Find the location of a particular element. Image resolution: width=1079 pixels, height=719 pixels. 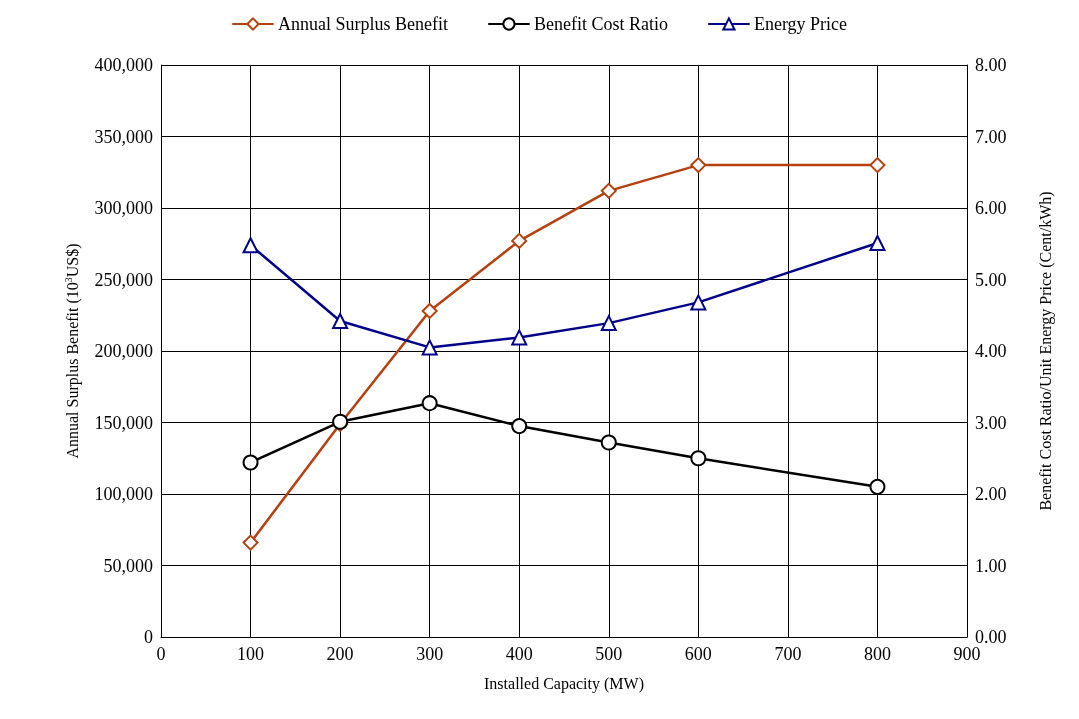

y-tick-label: 400,000 is located at coordinates (123, 65).